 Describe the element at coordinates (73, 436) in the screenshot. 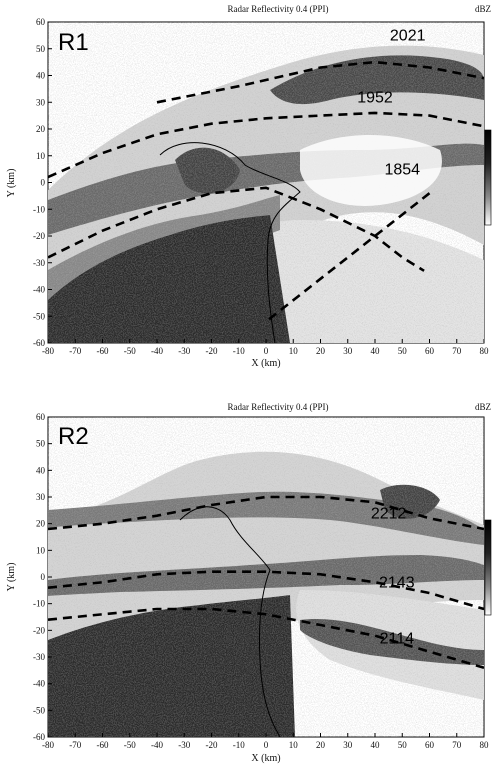

I see `panel-label: R2` at that location.